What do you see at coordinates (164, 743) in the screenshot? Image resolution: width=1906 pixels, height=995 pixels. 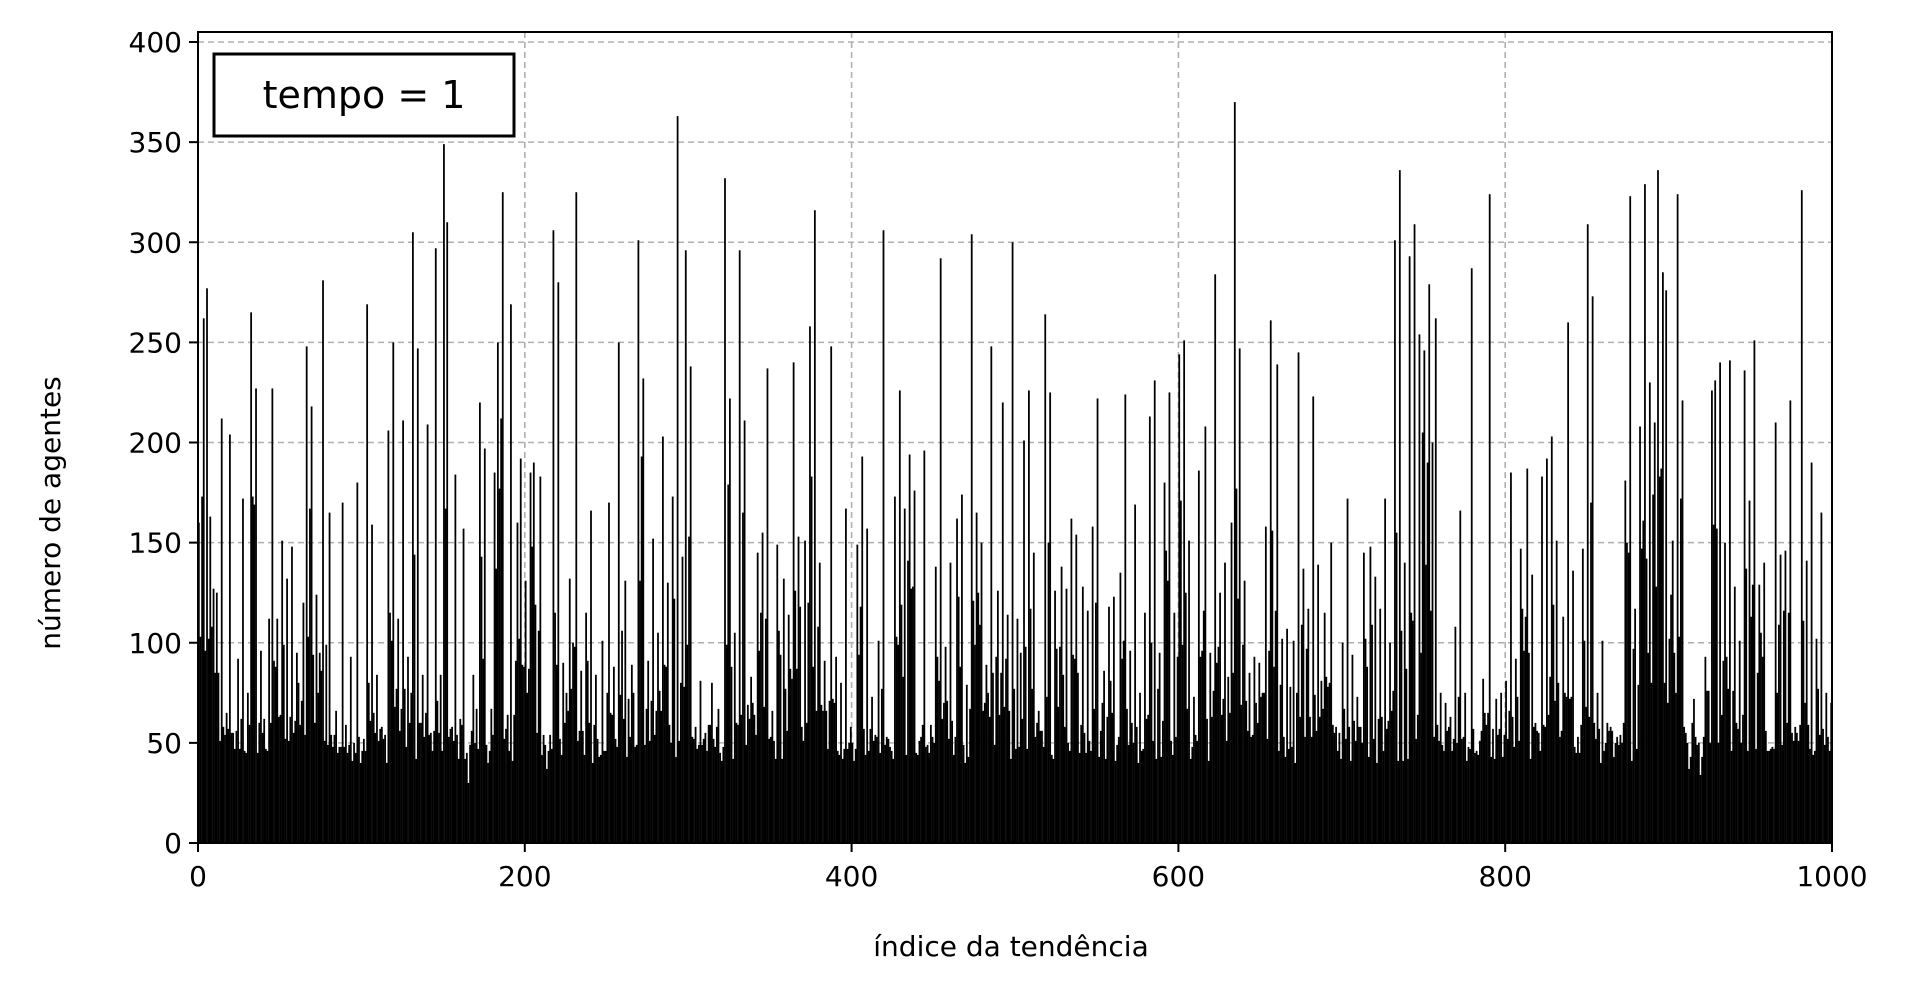 I see `y-tick-label: 50` at bounding box center [164, 743].